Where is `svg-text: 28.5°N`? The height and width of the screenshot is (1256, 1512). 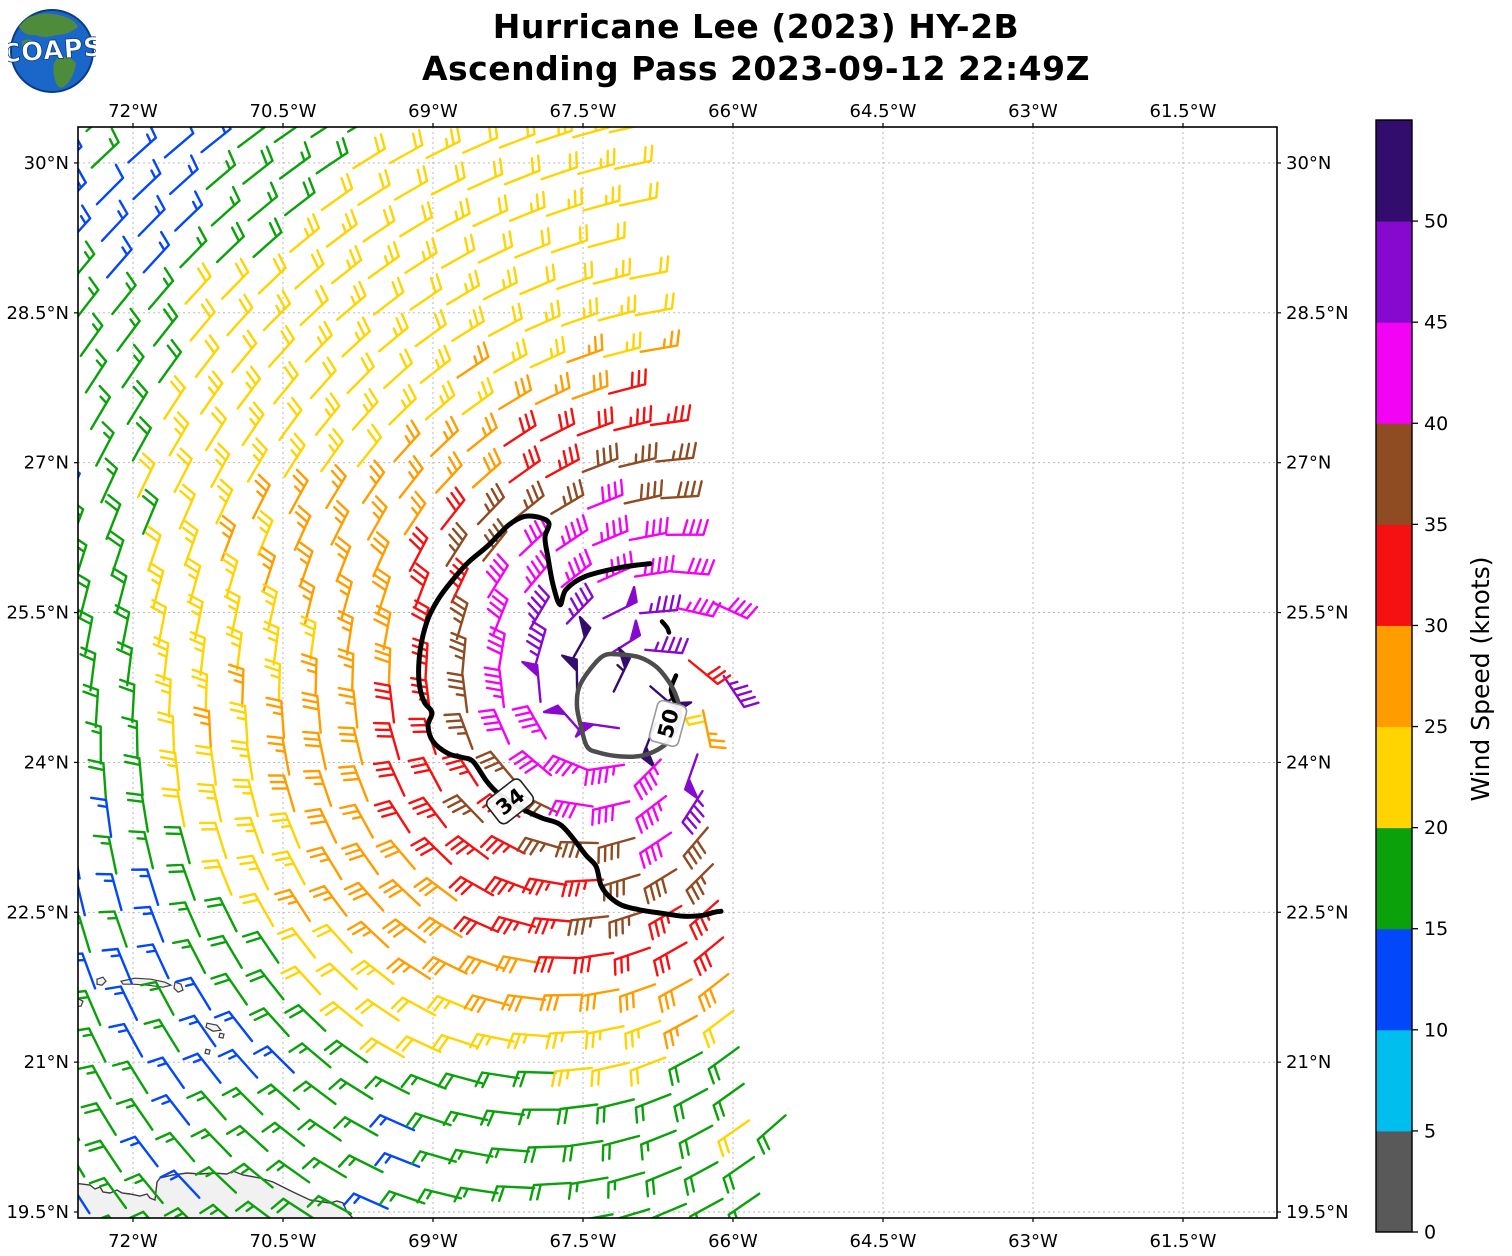
svg-text: 28.5°N is located at coordinates (1317, 313).